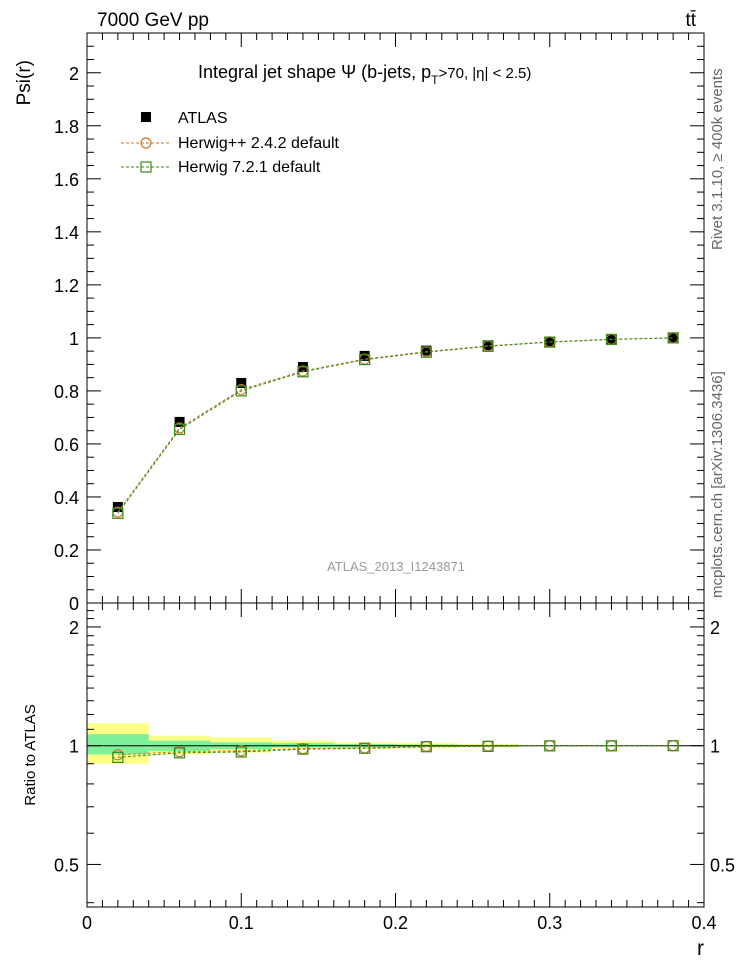 Image resolution: width=746 pixels, height=972 pixels. I want to click on x-tick-label: 0, so click(87, 923).